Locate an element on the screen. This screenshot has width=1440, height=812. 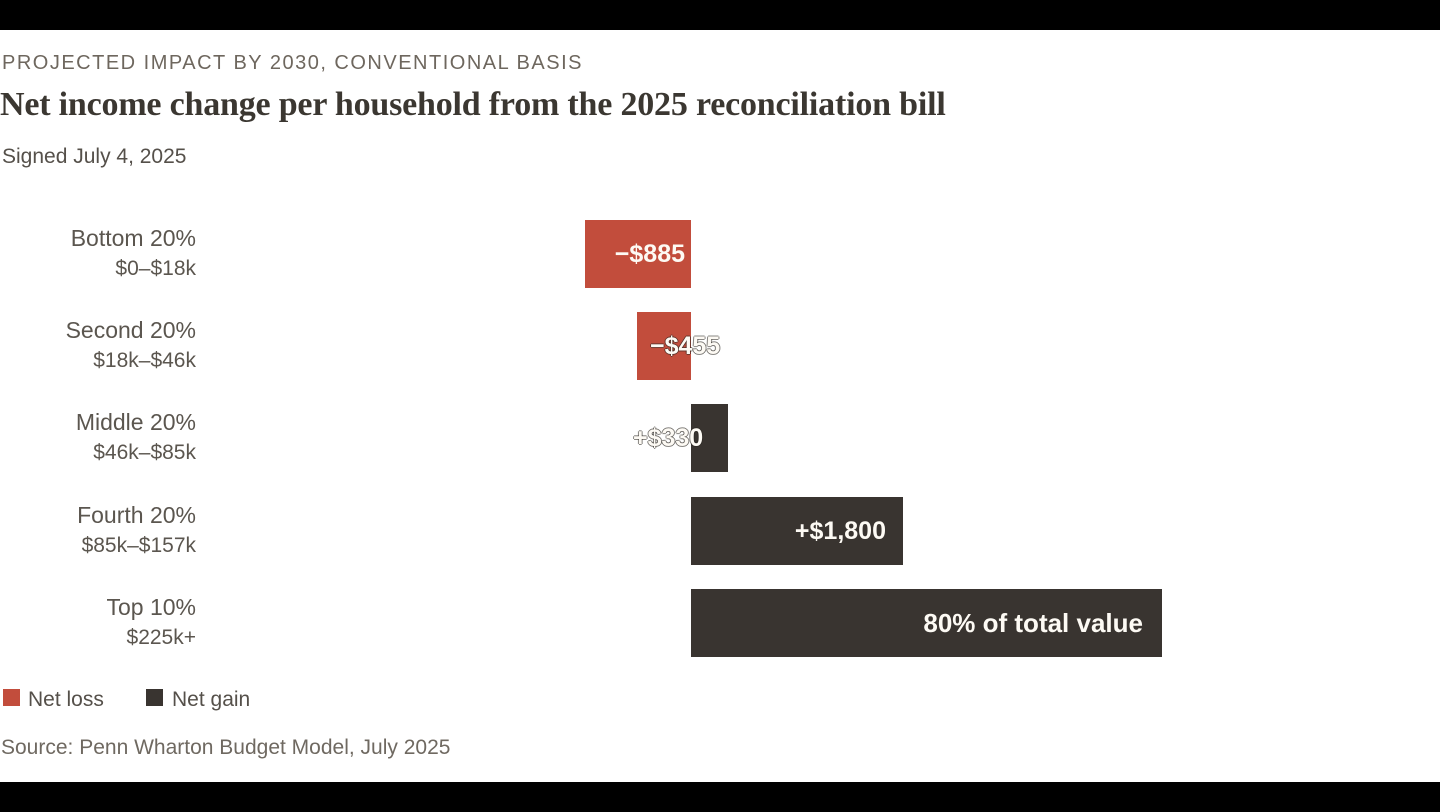
net-gain-swatch-icon is located at coordinates (154, 697).